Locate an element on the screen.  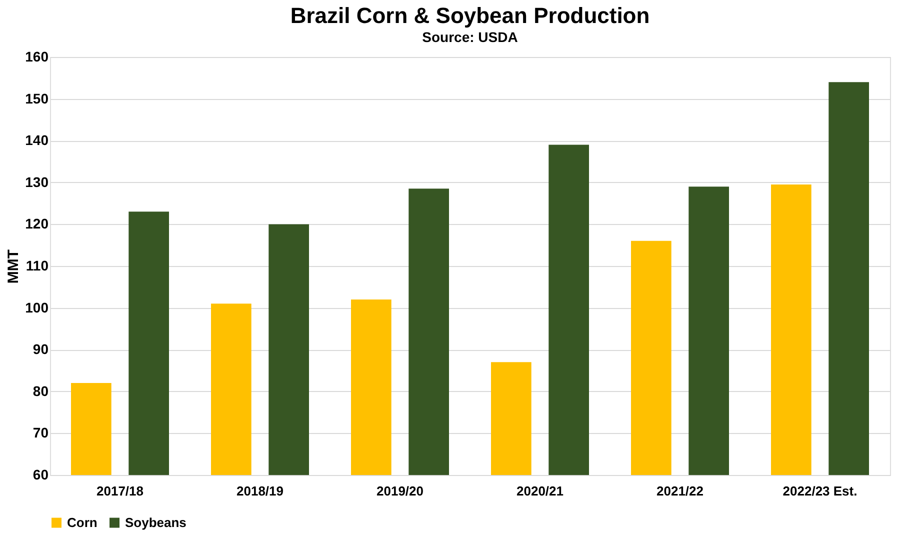
x-tick-label: 2018/19 is located at coordinates (260, 491).